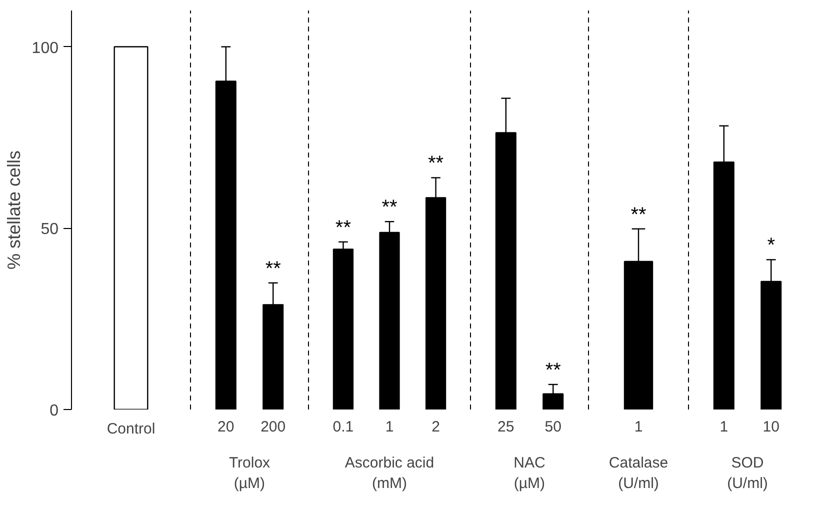 The image size is (813, 512). Describe the element at coordinates (249, 473) in the screenshot. I see `x-axis-title: Trolox (µM)` at that location.